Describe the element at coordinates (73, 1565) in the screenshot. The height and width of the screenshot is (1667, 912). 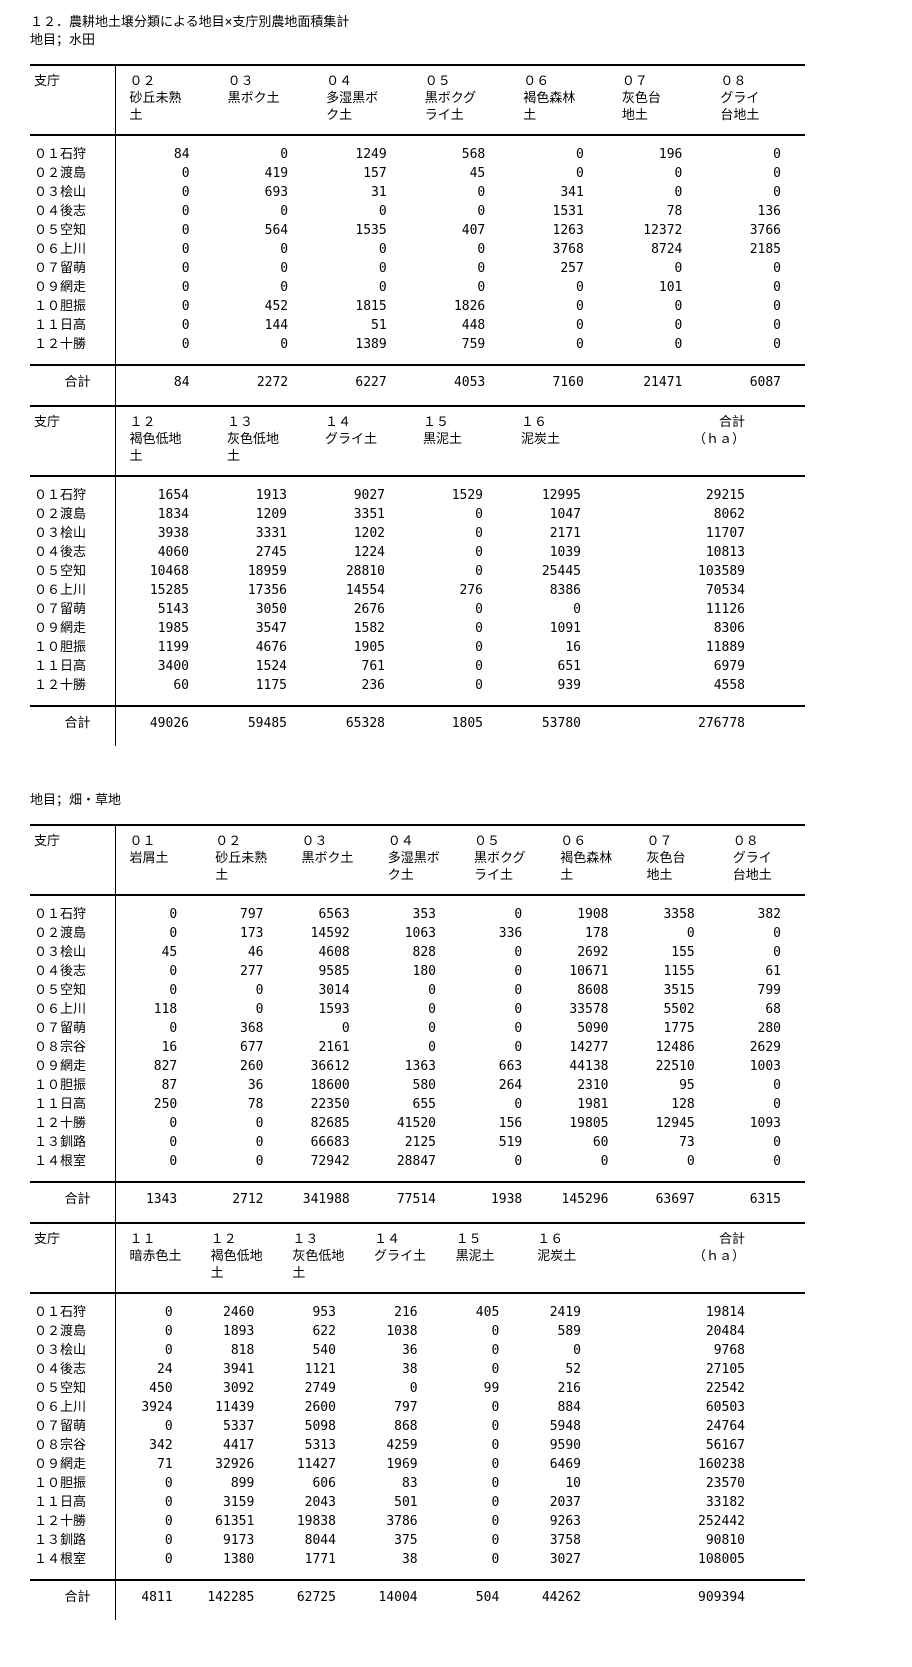
I see `row-label: １４根室` at that location.